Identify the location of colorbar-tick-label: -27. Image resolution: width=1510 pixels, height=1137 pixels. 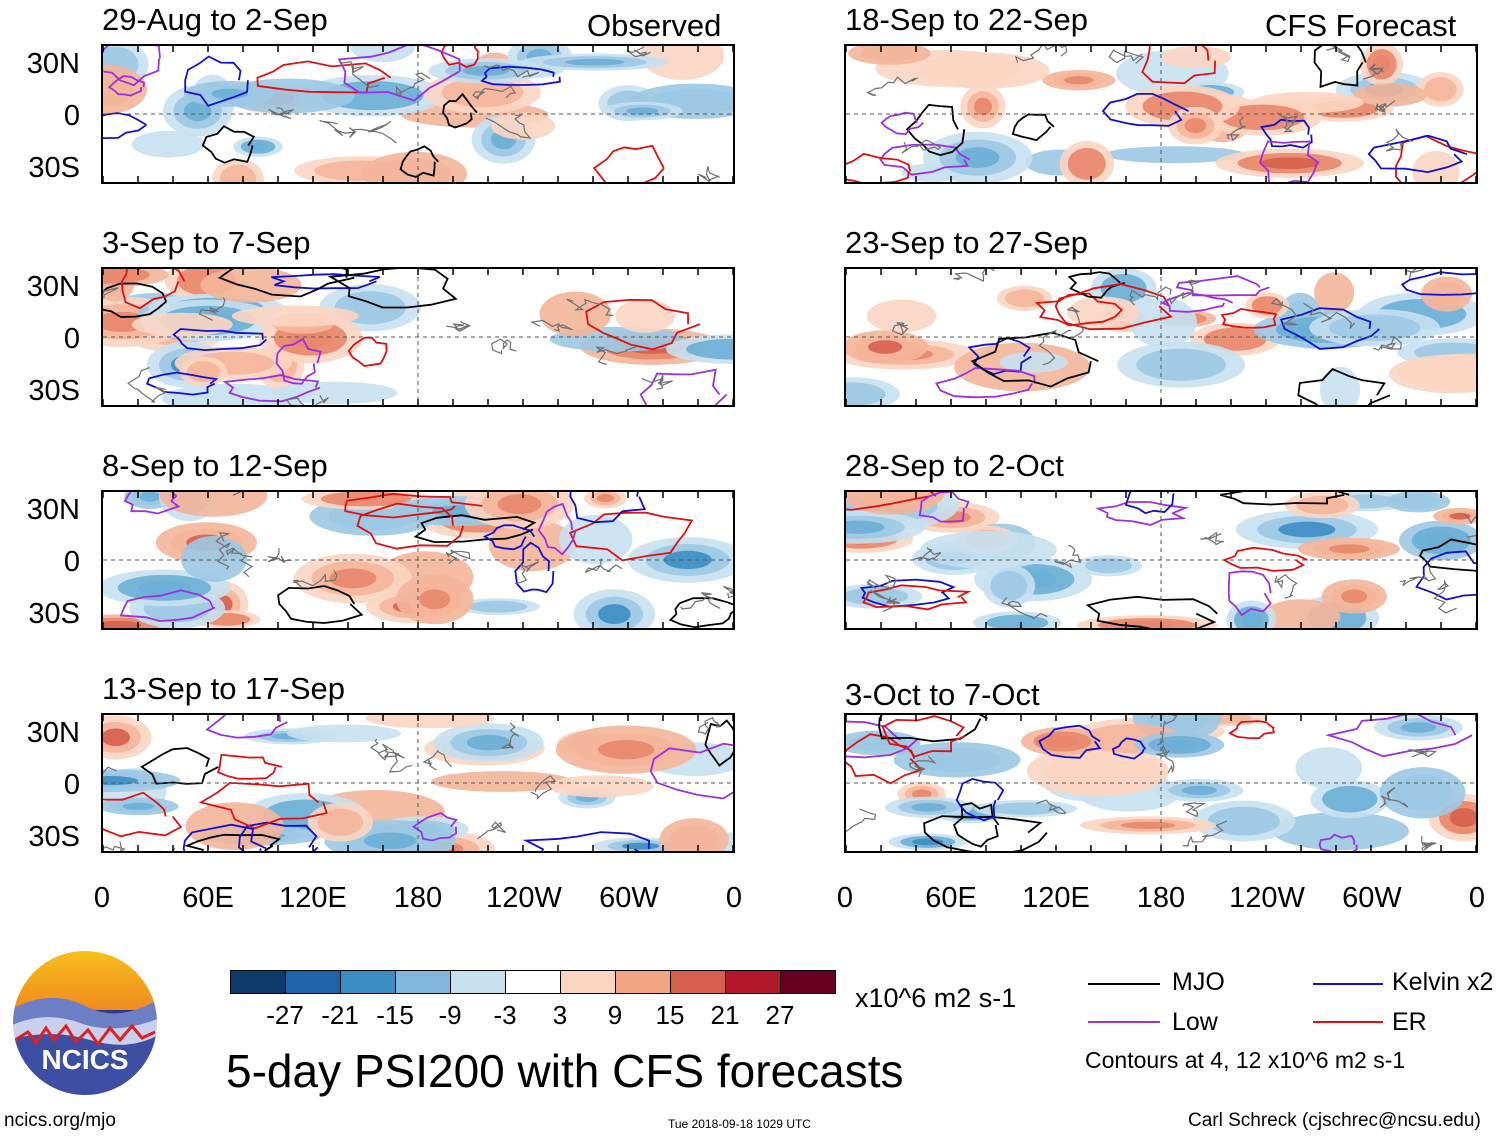
(285, 1015).